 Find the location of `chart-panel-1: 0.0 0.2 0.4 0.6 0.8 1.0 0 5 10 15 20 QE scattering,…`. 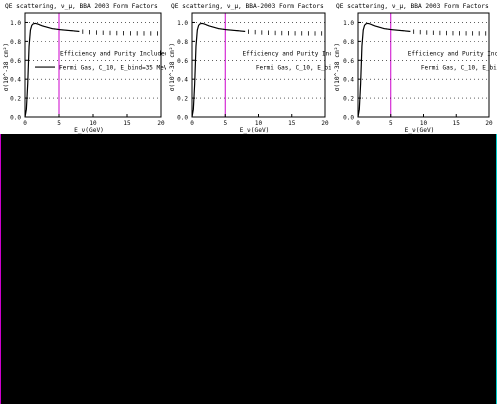

chart-panel-1: 0.0 0.2 0.4 0.6 0.8 1.0 0 5 10 15 20 QE scattering,… is located at coordinates (84, 67).